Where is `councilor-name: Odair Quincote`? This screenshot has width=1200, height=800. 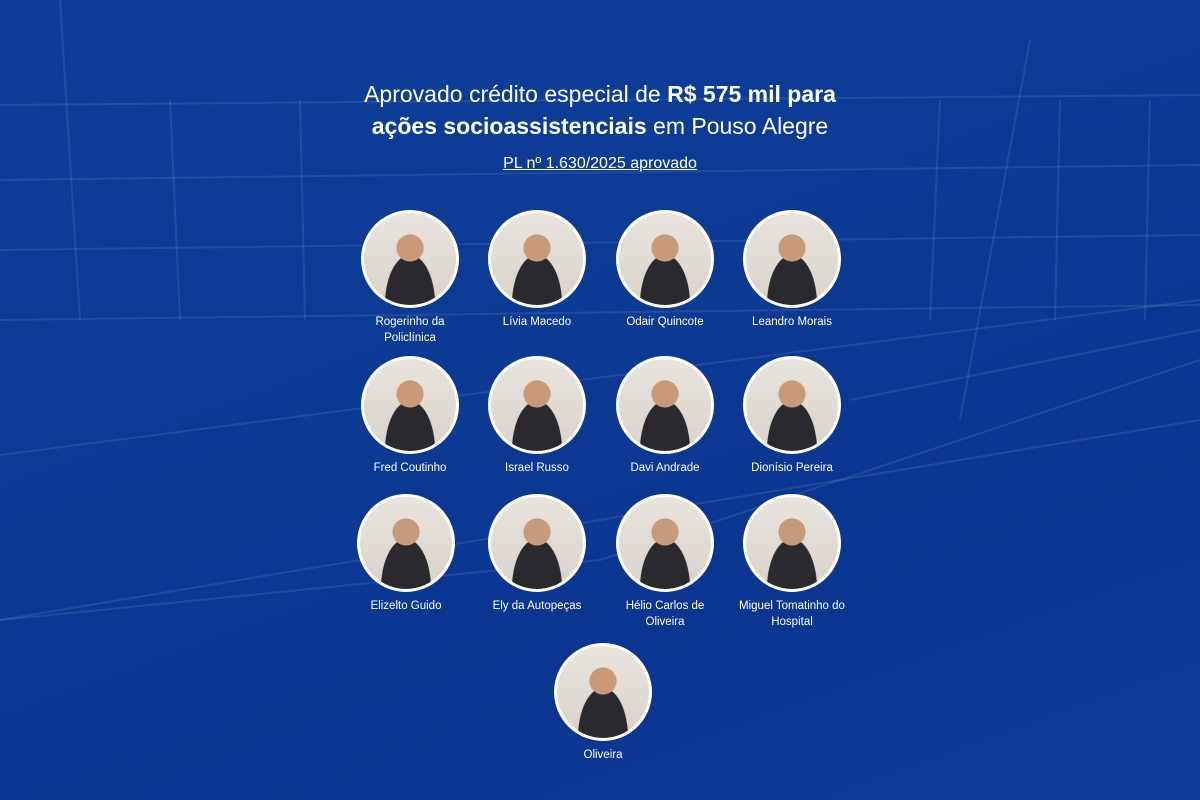 councilor-name: Odair Quincote is located at coordinates (665, 322).